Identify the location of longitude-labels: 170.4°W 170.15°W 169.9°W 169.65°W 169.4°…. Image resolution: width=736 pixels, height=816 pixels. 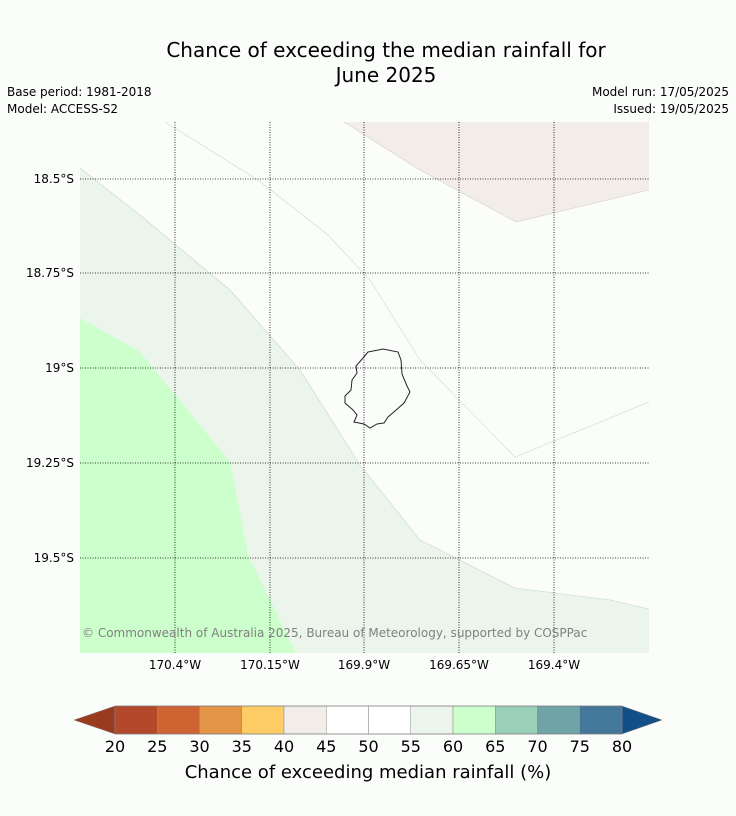
(364, 665).